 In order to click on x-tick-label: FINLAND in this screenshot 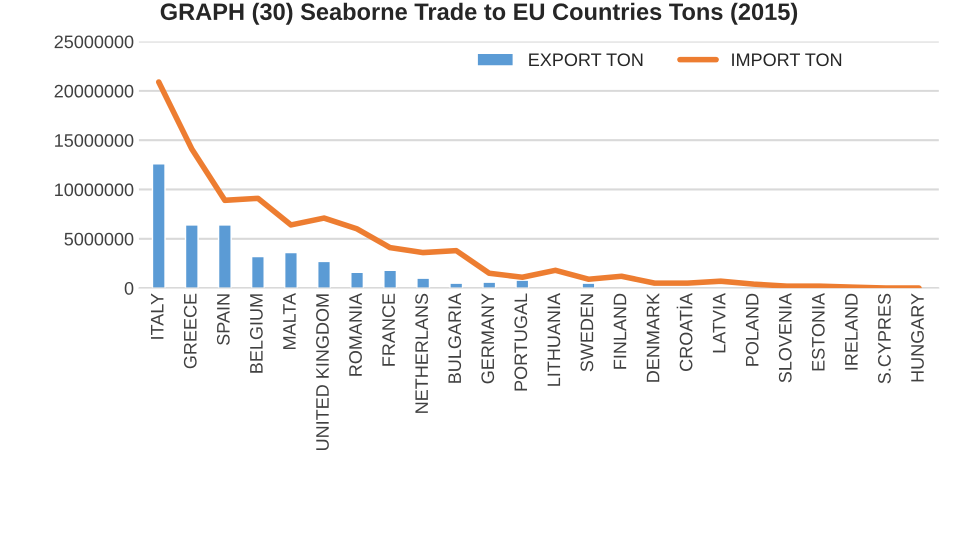, I will do `click(620, 331)`.